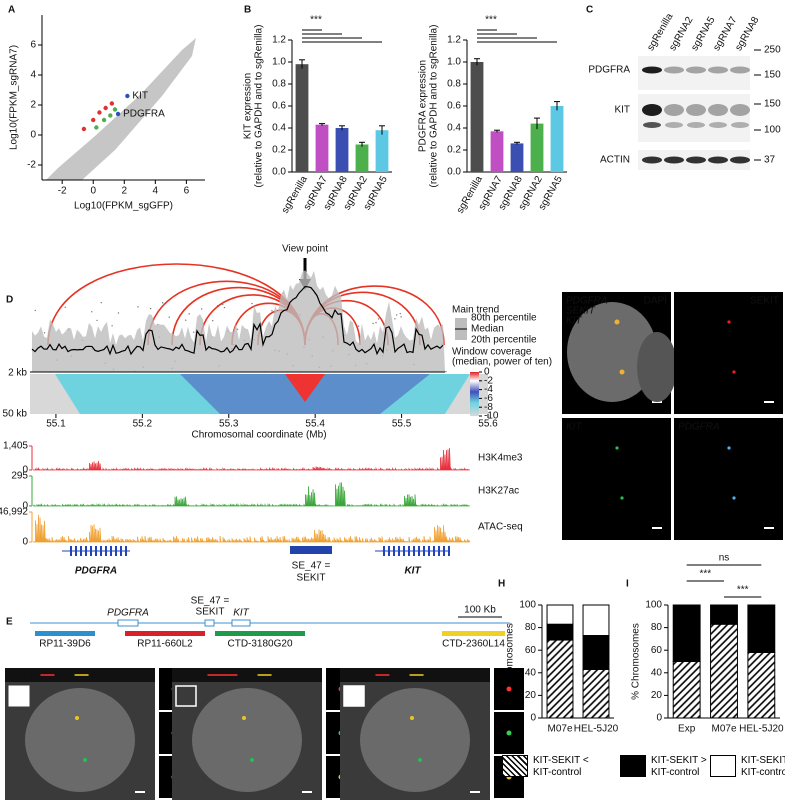 This screenshot has height=809, width=785. Describe the element at coordinates (596, 729) in the screenshot. I see `x-tick-label: HEL-5J20` at that location.